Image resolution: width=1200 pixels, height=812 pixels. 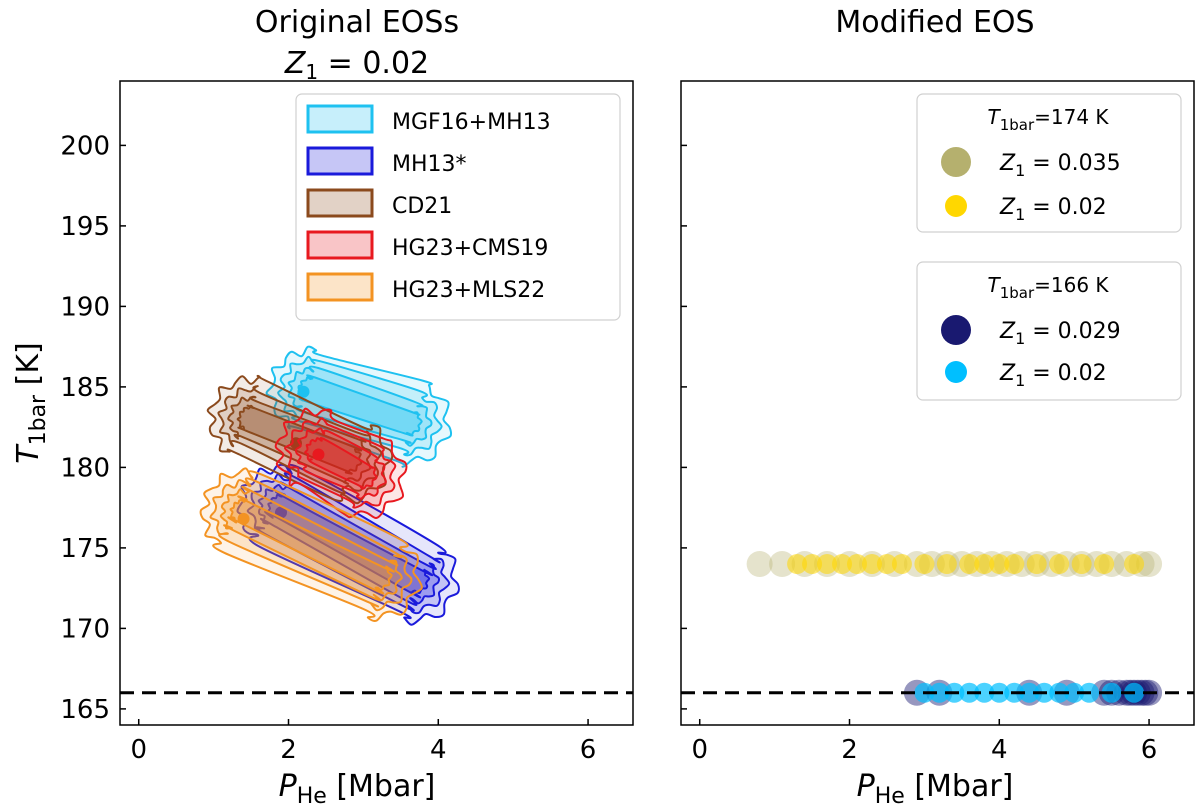 I want to click on right-legend-group-166: T1bar=166 K Z1 = 0.029 Z1 = 0.02, so click(x=1049, y=331).